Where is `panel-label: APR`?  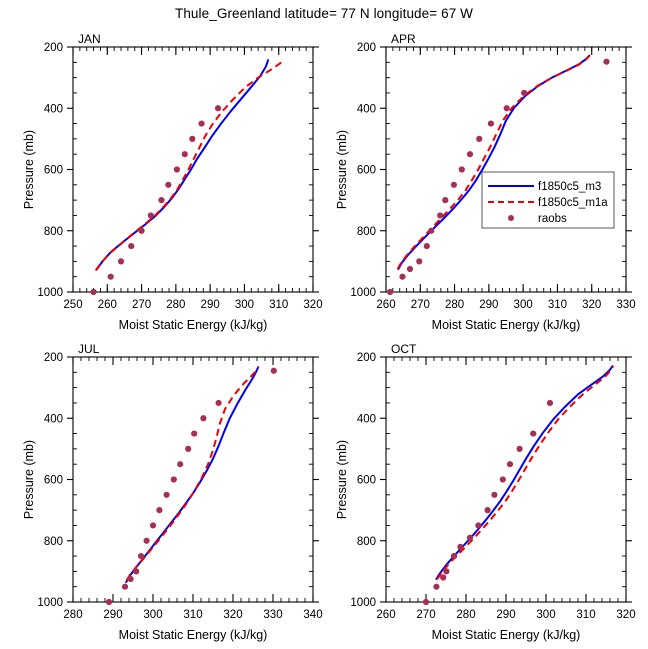
panel-label: APR is located at coordinates (403, 39).